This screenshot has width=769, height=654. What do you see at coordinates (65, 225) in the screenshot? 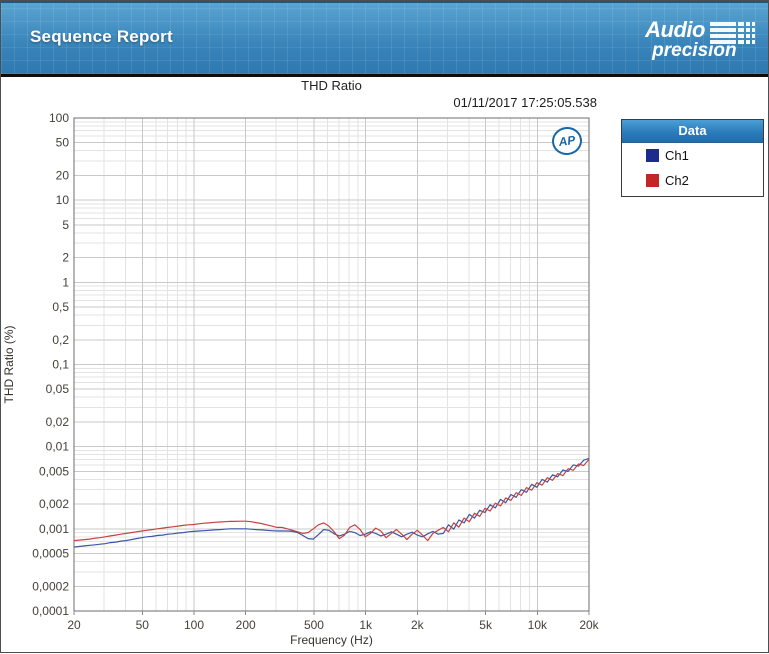
I see `y-tick-label: 5` at bounding box center [65, 225].